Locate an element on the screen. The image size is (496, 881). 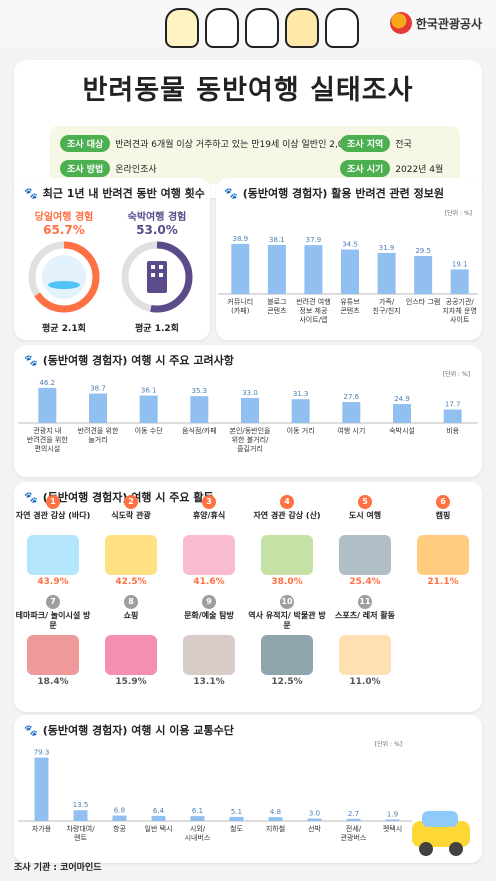
tick-label: 일반 택시 is located at coordinates (159, 828).